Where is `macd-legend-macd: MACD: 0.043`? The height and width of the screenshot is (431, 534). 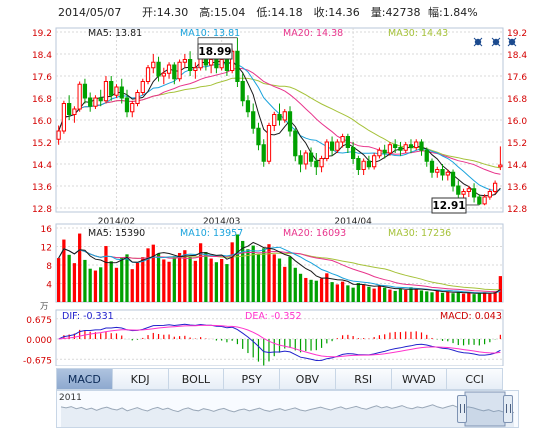
macd-legend-macd: MACD: 0.043 is located at coordinates (471, 316).